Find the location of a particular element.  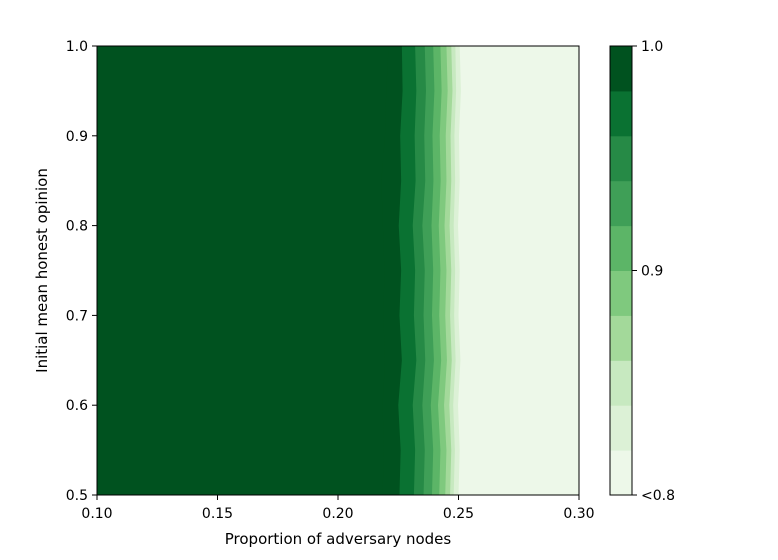

colorbar-tick-label: 0.9 is located at coordinates (652, 272).